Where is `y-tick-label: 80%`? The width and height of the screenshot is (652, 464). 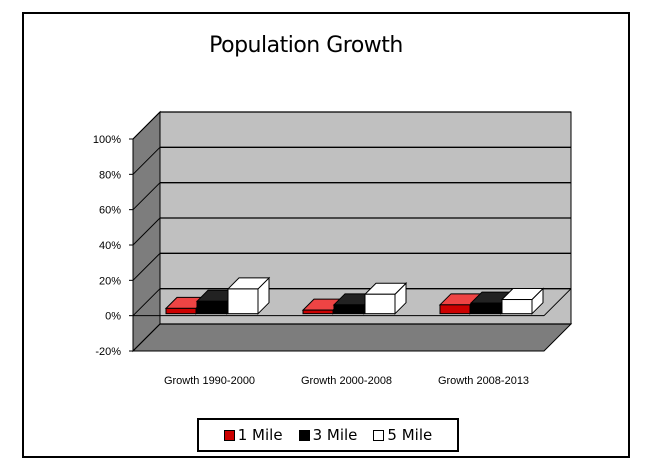
y-tick-label: 80% is located at coordinates (110, 175).